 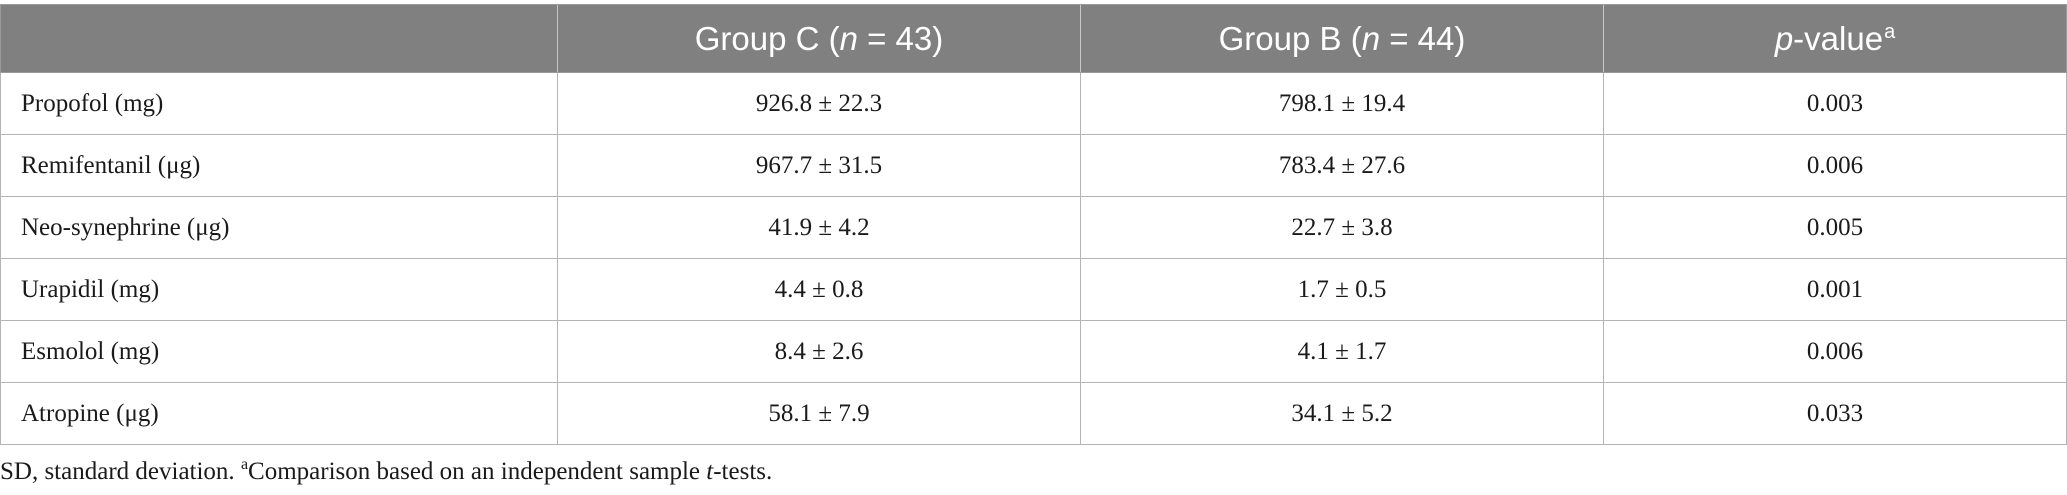 I want to click on table-row: Esmolol (mg) 8.4 ± 2.6 4.1 ± 1.7 0.006, so click(x=1033, y=351).